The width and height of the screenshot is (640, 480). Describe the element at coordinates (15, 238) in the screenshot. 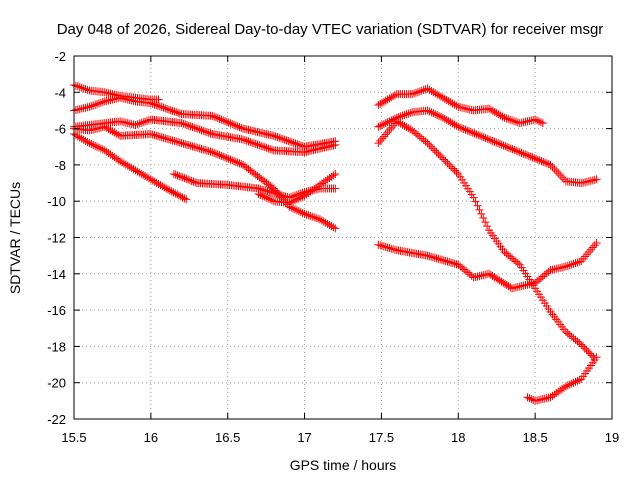

I see `y-axis-title: SDTVAR / TECUs` at that location.